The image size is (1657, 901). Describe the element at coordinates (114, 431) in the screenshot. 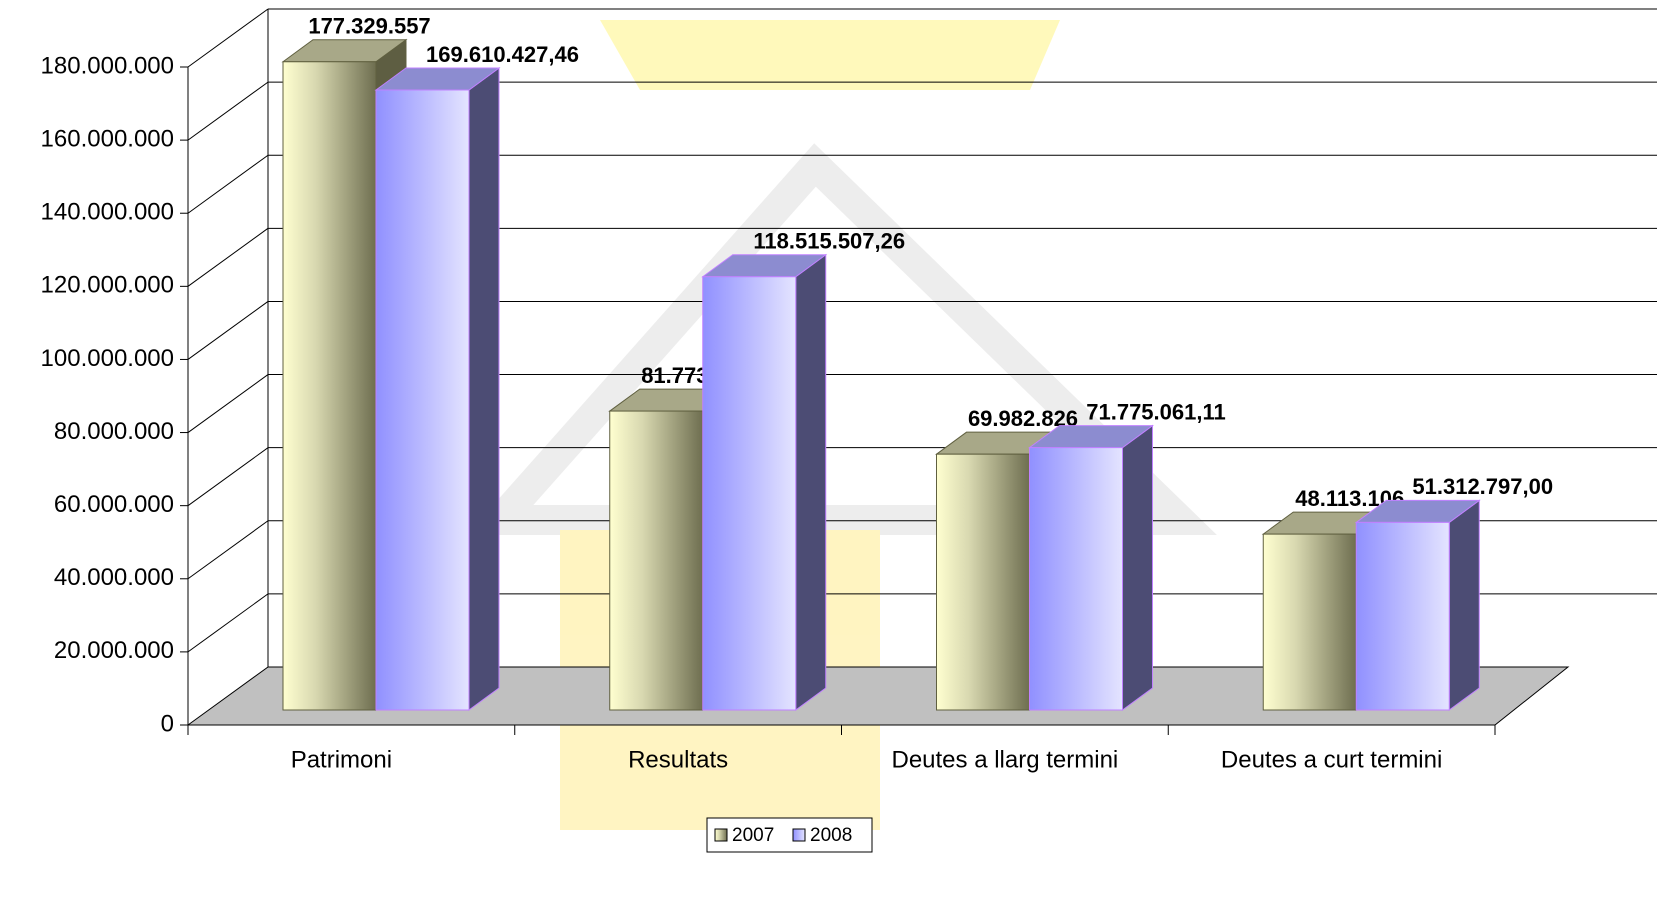

I see `y-tick-label: 80.000.000` at that location.